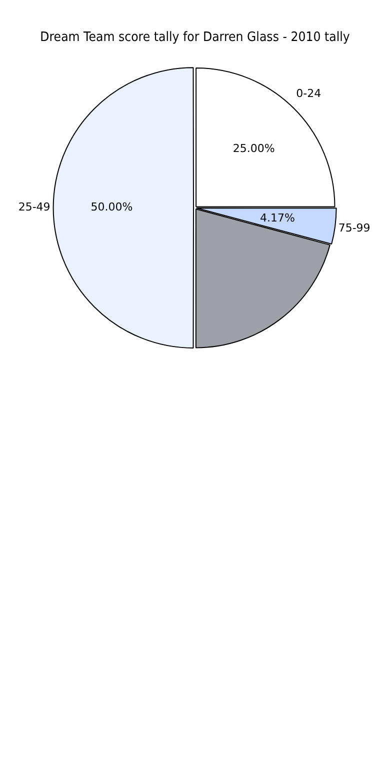 This screenshot has height=780, width=390. I want to click on slice-label: 0-24, so click(309, 93).